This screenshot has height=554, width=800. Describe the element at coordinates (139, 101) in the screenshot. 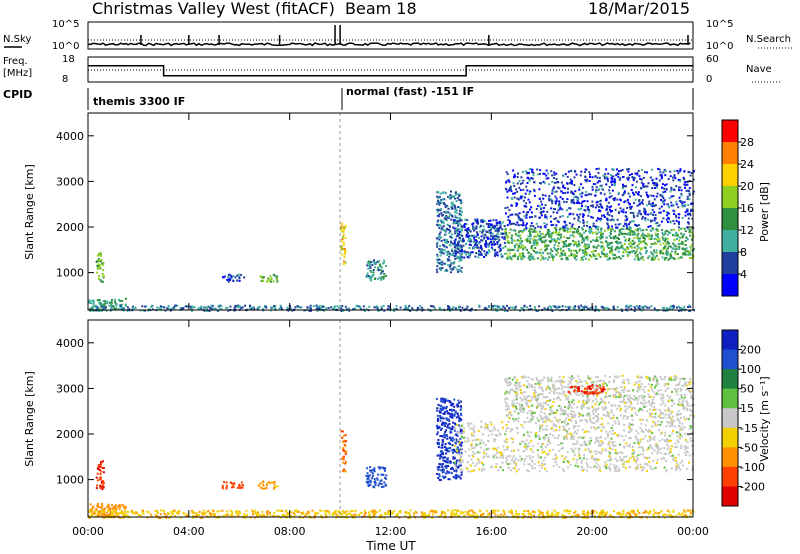

I see `cpid-segment-1: themis 3300 IF` at that location.